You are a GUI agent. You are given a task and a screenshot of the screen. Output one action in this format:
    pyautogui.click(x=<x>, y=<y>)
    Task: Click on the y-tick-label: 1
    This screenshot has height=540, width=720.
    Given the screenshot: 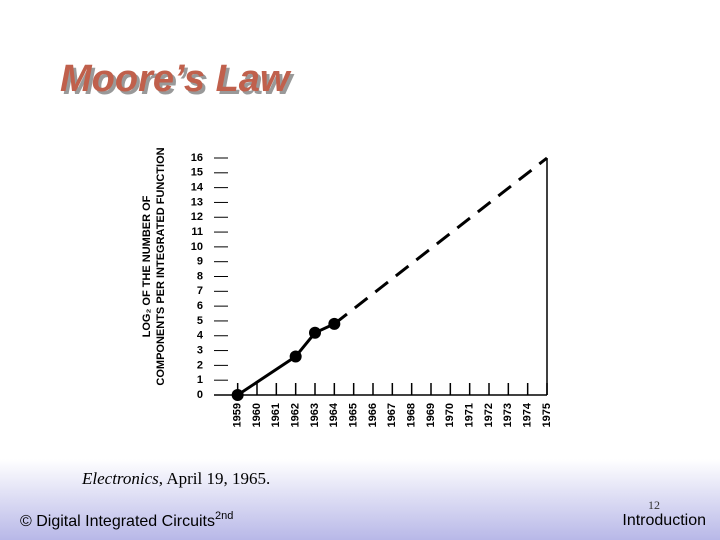 What is the action you would take?
    pyautogui.click(x=200, y=380)
    